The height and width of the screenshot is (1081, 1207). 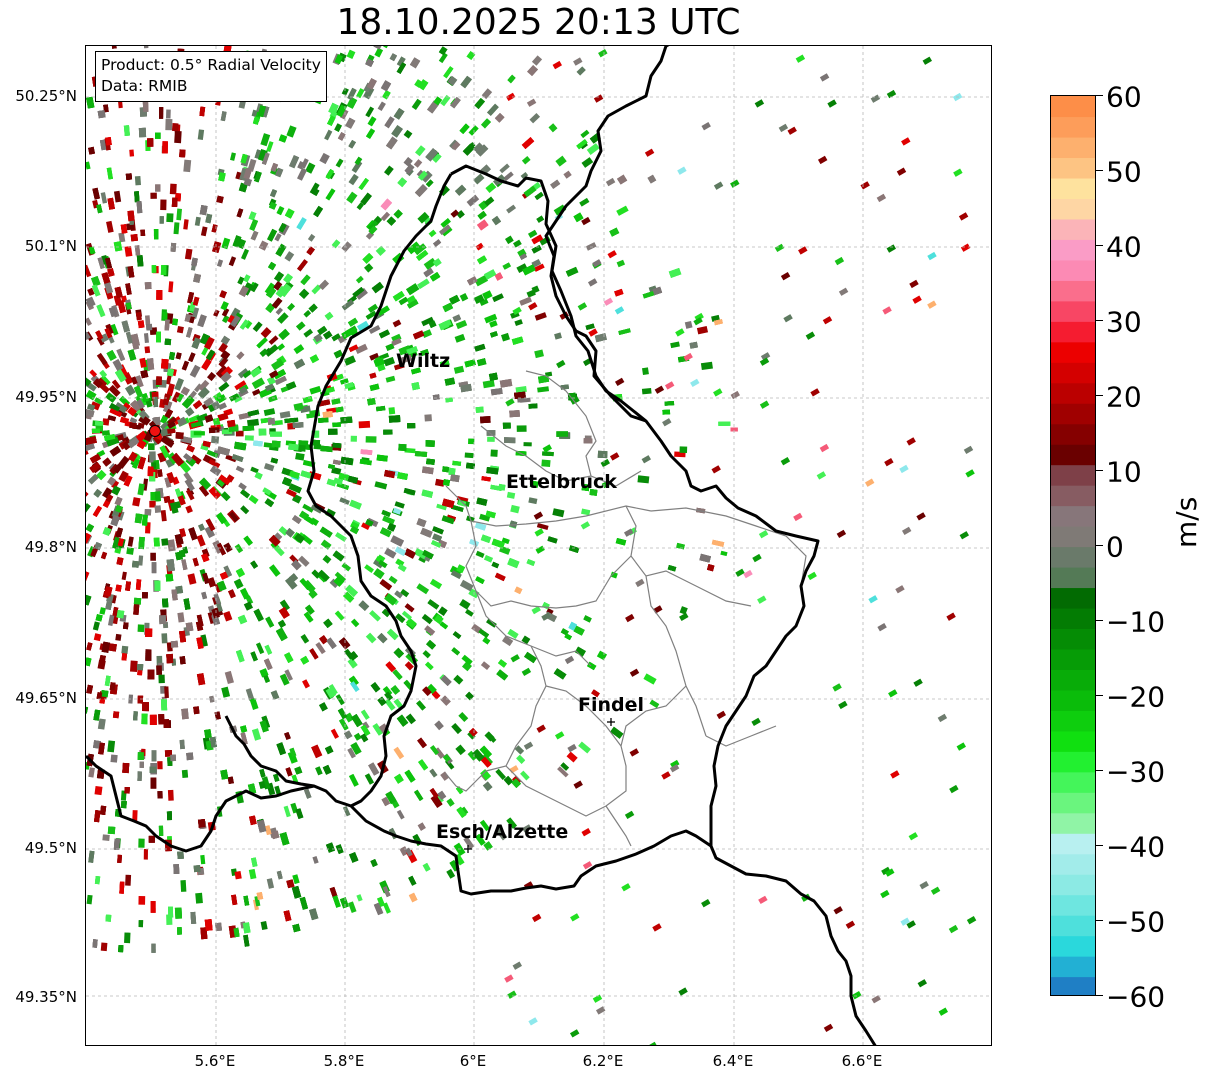 What do you see at coordinates (1136, 772) in the screenshot?
I see `colorbar-tick-label: −30` at bounding box center [1136, 772].